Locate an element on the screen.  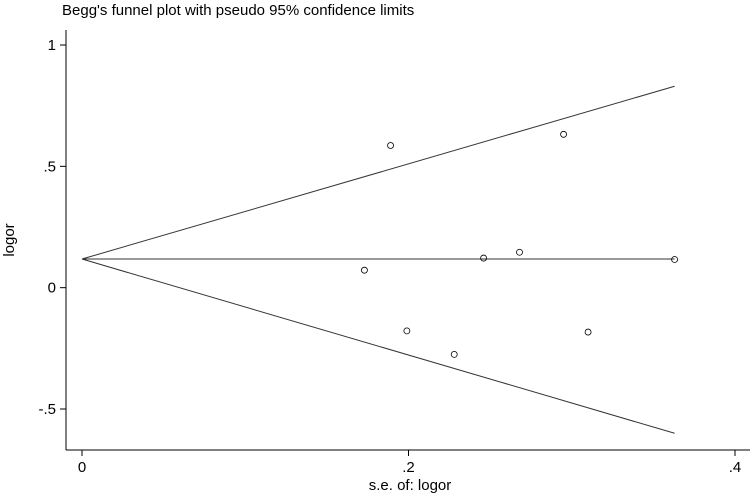
x-tick-label: .2 is located at coordinates (408, 467).